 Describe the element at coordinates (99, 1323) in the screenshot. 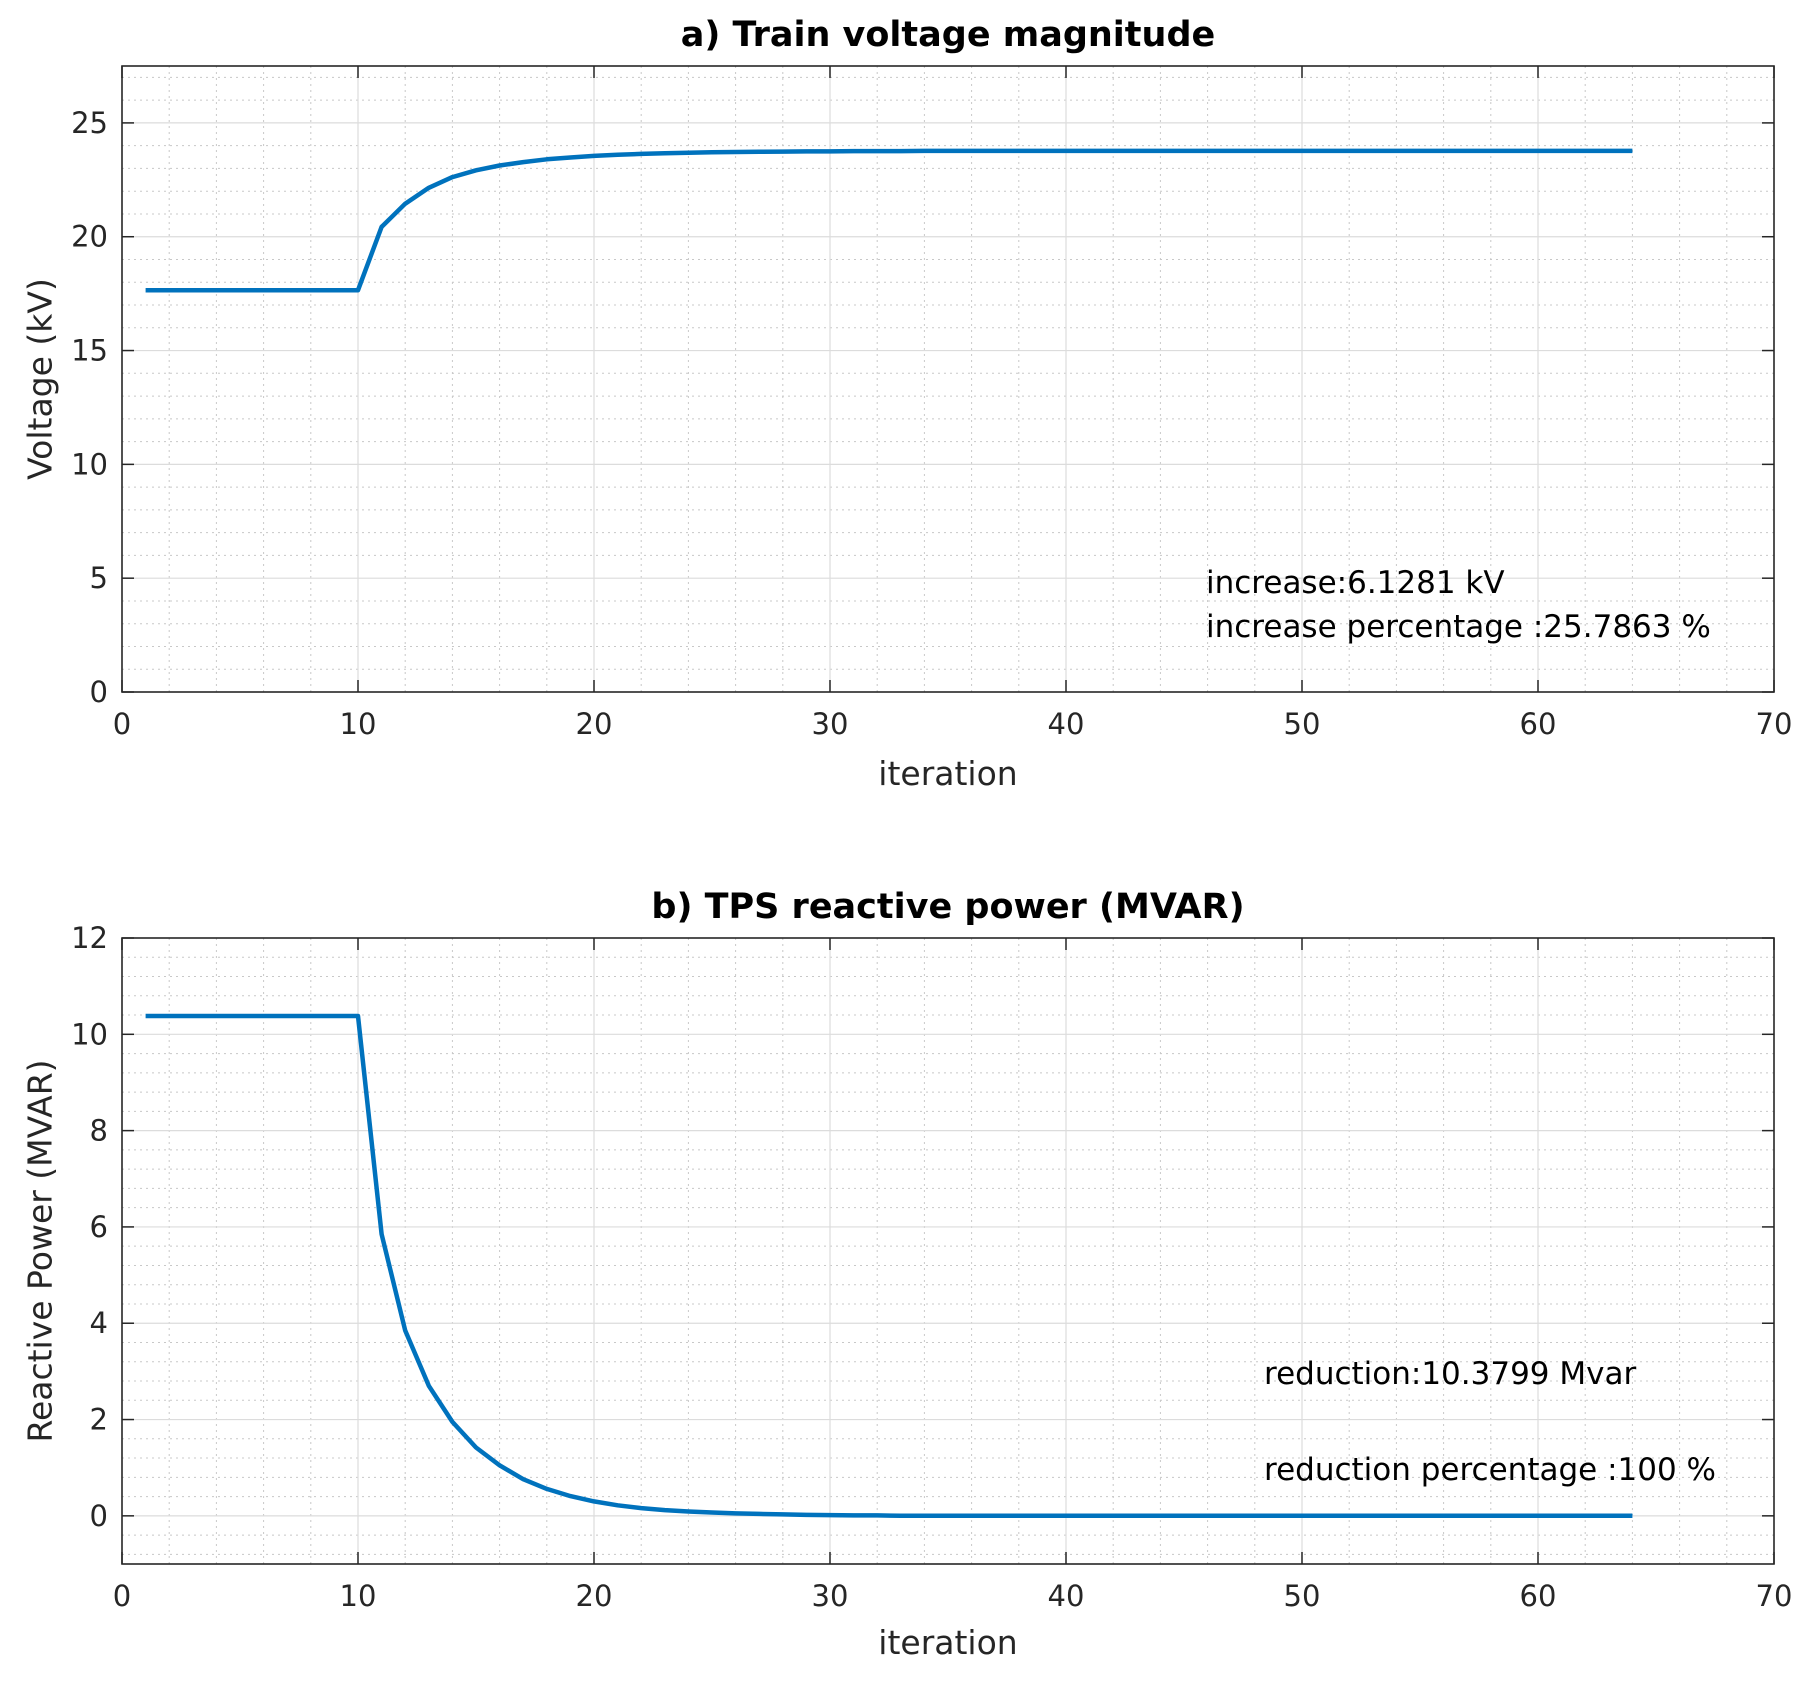

I see `y-tick-label: 4` at that location.